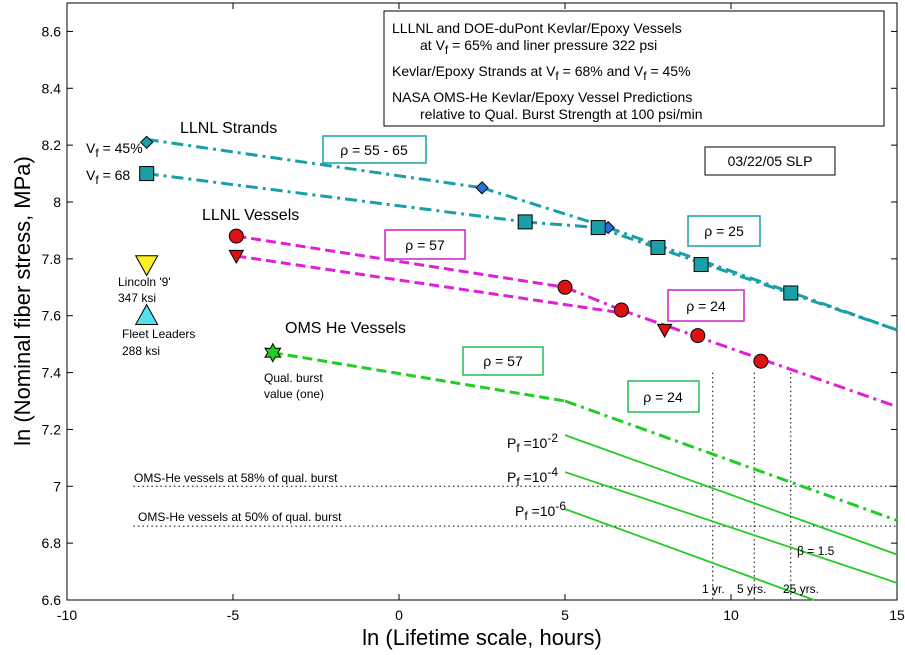  Describe the element at coordinates (52, 316) in the screenshot. I see `y-tick-label: 7.6` at that location.